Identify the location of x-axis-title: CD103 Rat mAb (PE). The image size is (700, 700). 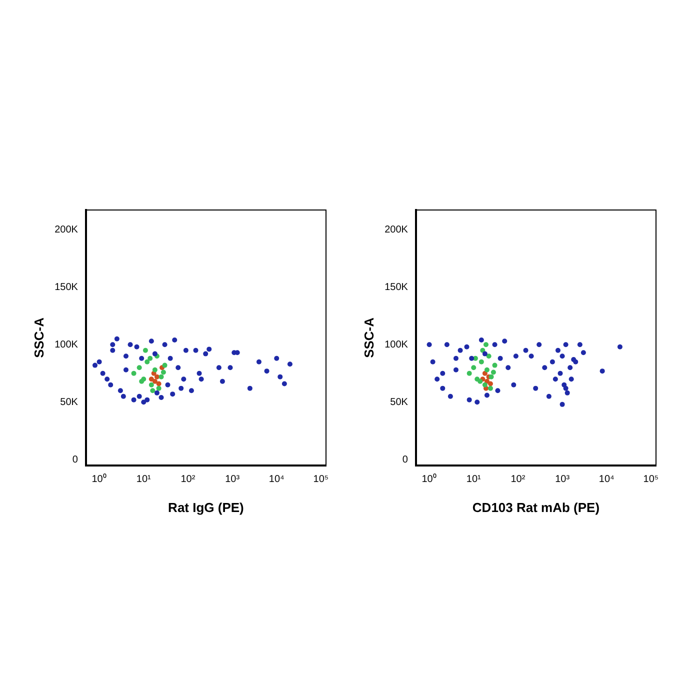
(536, 507).